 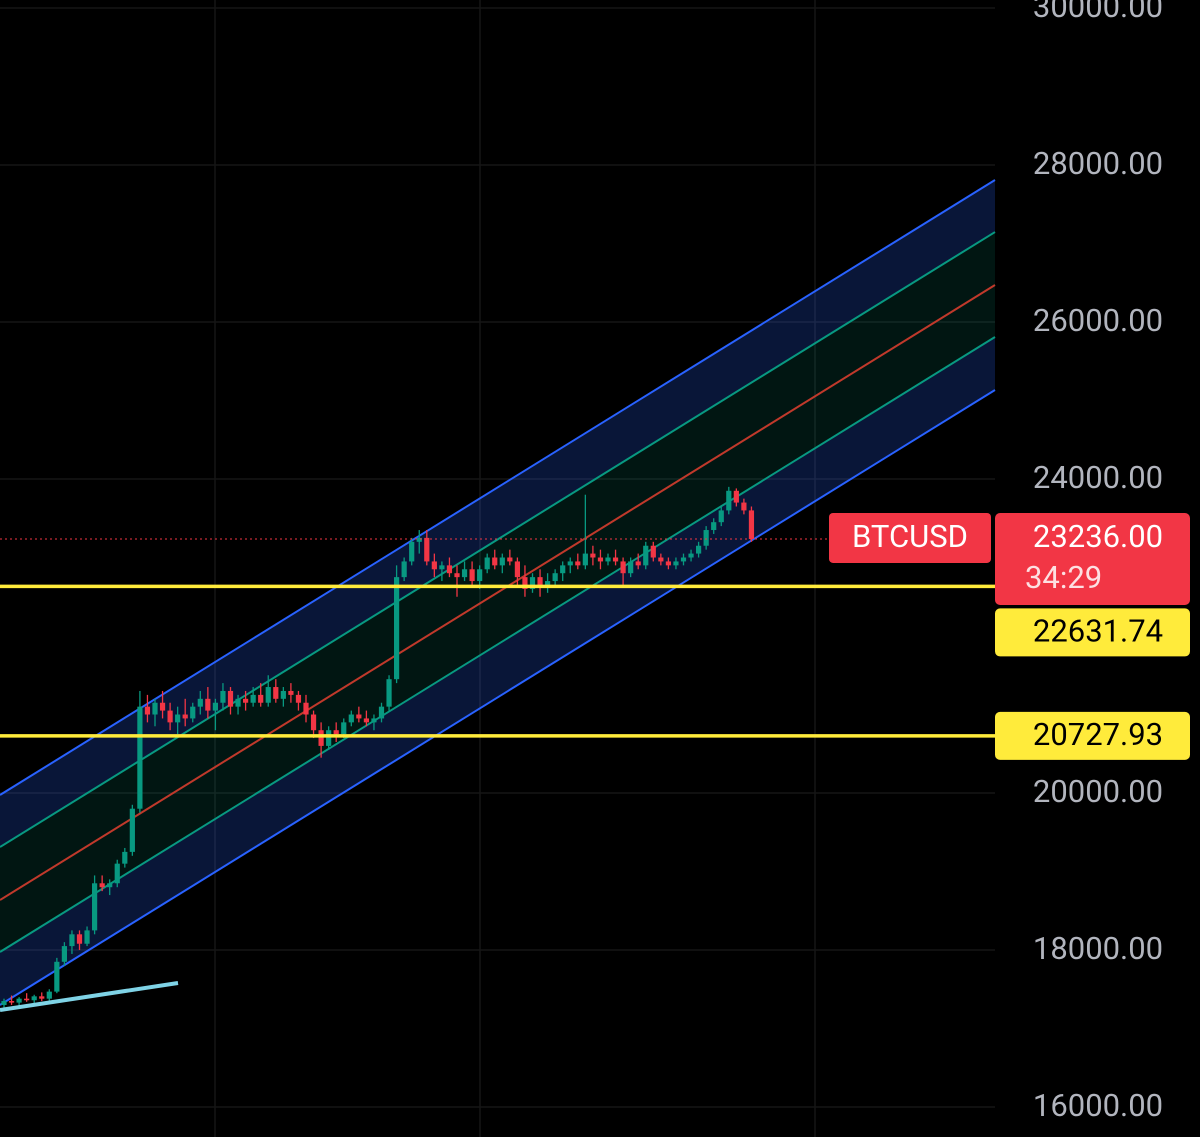 I want to click on y-tick-label: 28000.00, so click(x=1098, y=163).